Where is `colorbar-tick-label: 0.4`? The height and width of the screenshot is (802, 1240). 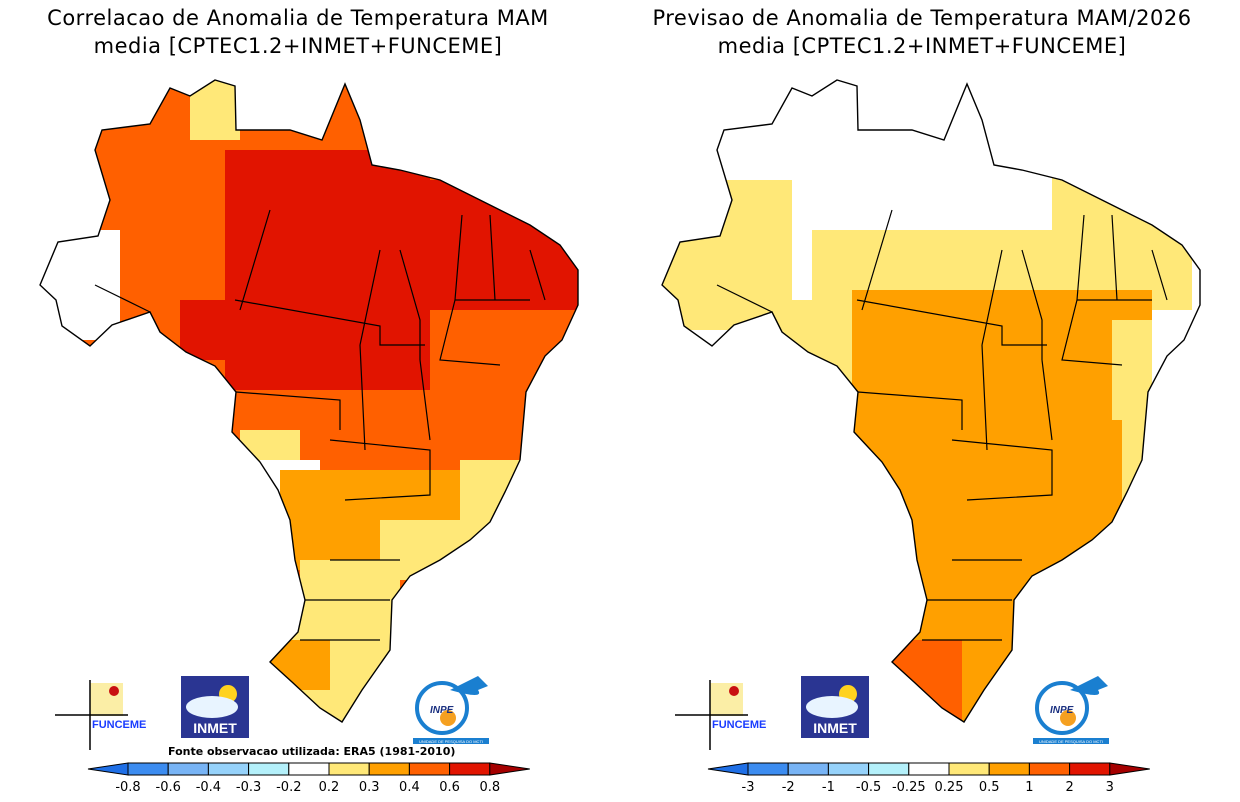
colorbar-tick-label: 0.4 is located at coordinates (409, 787).